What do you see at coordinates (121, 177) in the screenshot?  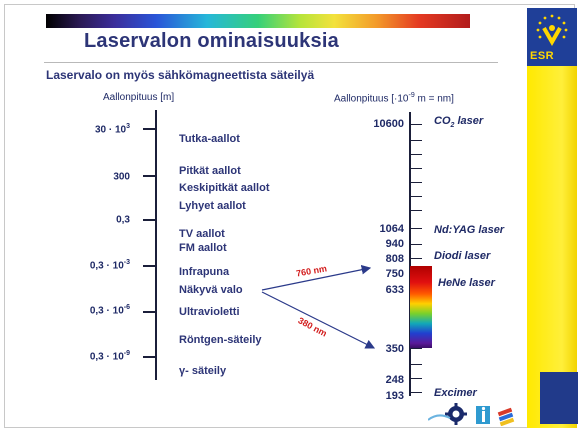 I see `left-tick-label: 300` at bounding box center [121, 177].